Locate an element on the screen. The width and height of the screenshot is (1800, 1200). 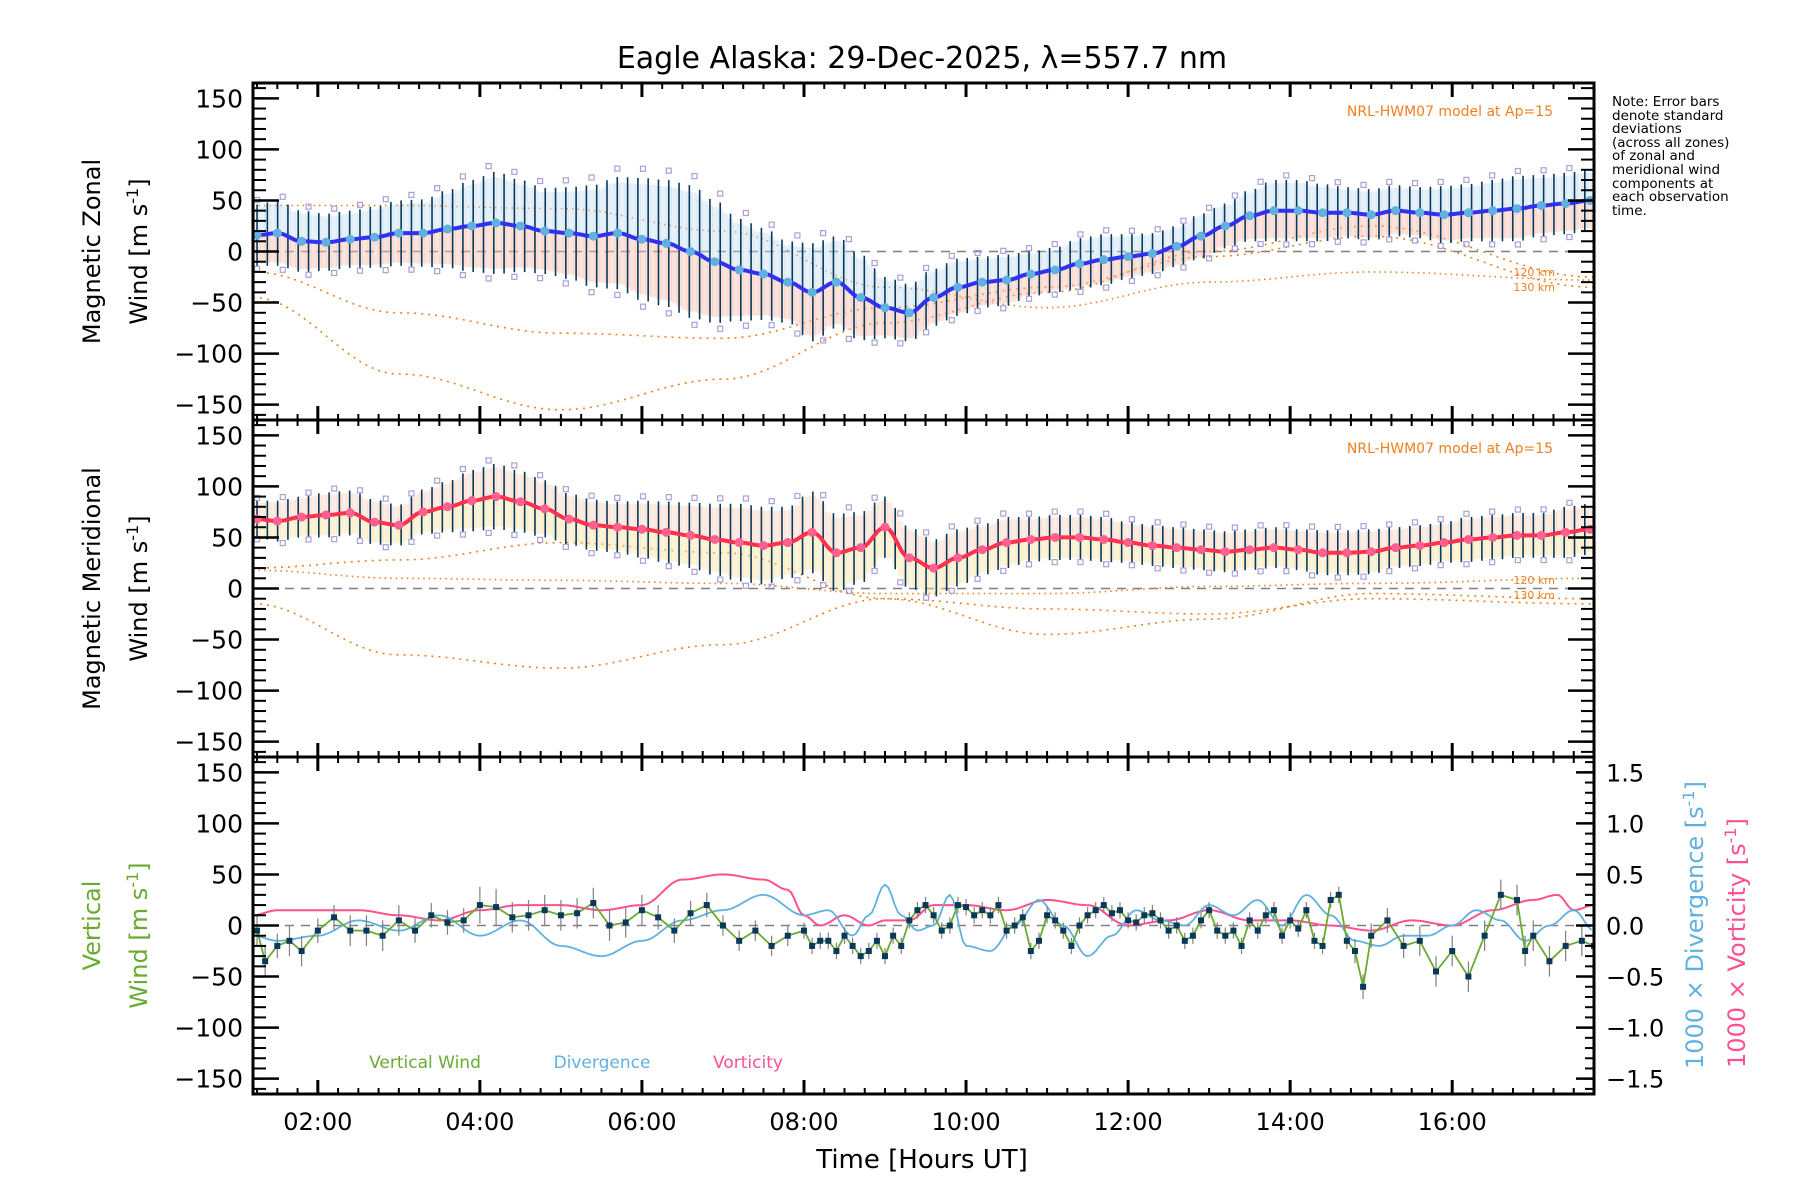
x-axis-tick-label: 04:00 is located at coordinates (479, 1122).